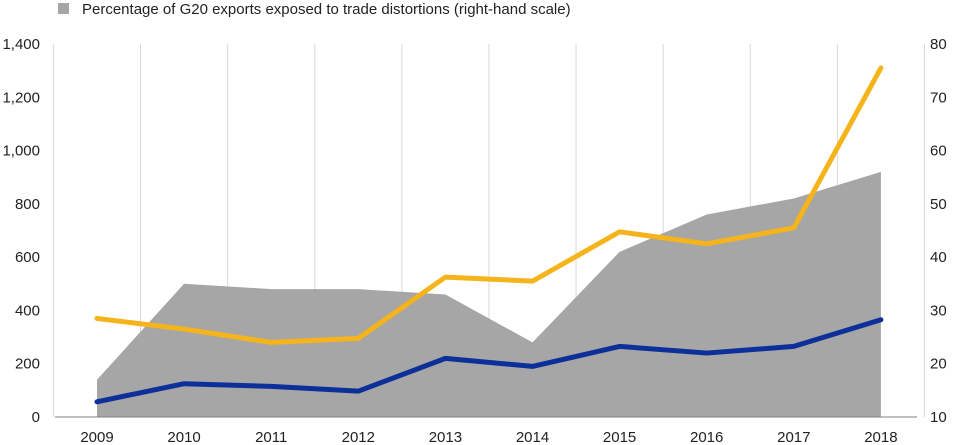 This screenshot has width=955, height=445. I want to click on x-tick-label: 2013, so click(445, 437).